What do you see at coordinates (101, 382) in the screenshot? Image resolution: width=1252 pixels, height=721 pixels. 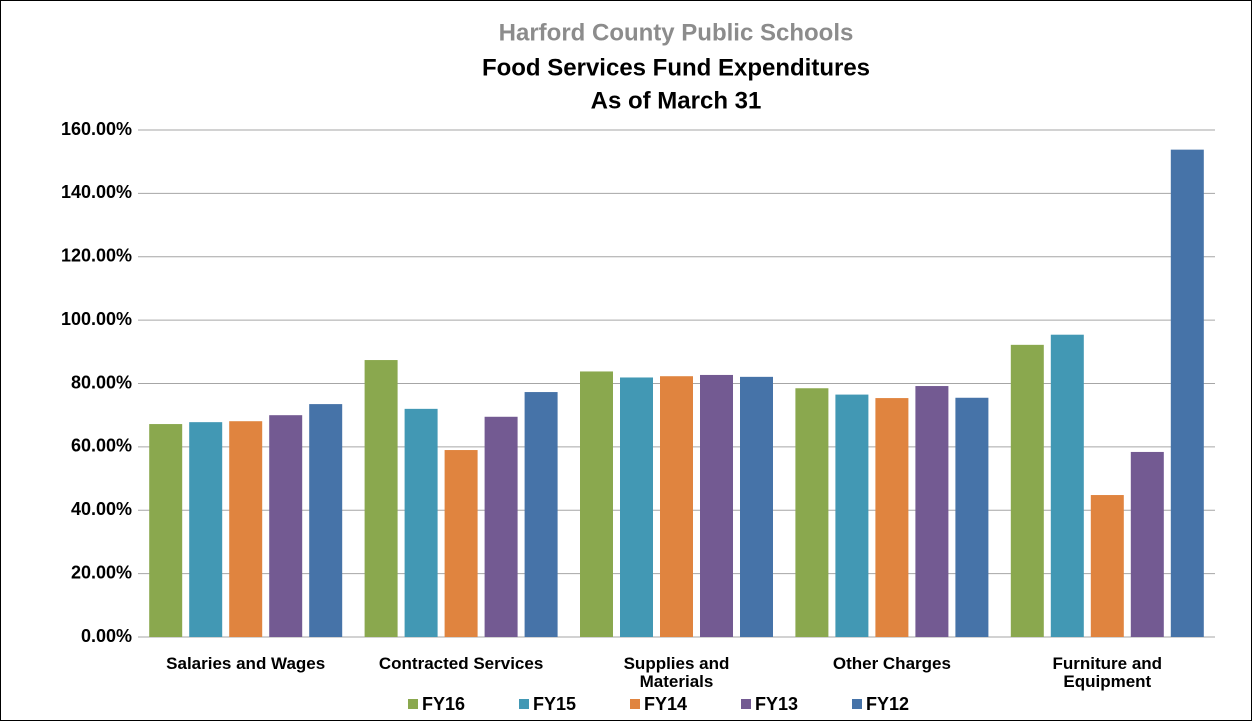 I see `y-tick-label: 80.00%` at bounding box center [101, 382].